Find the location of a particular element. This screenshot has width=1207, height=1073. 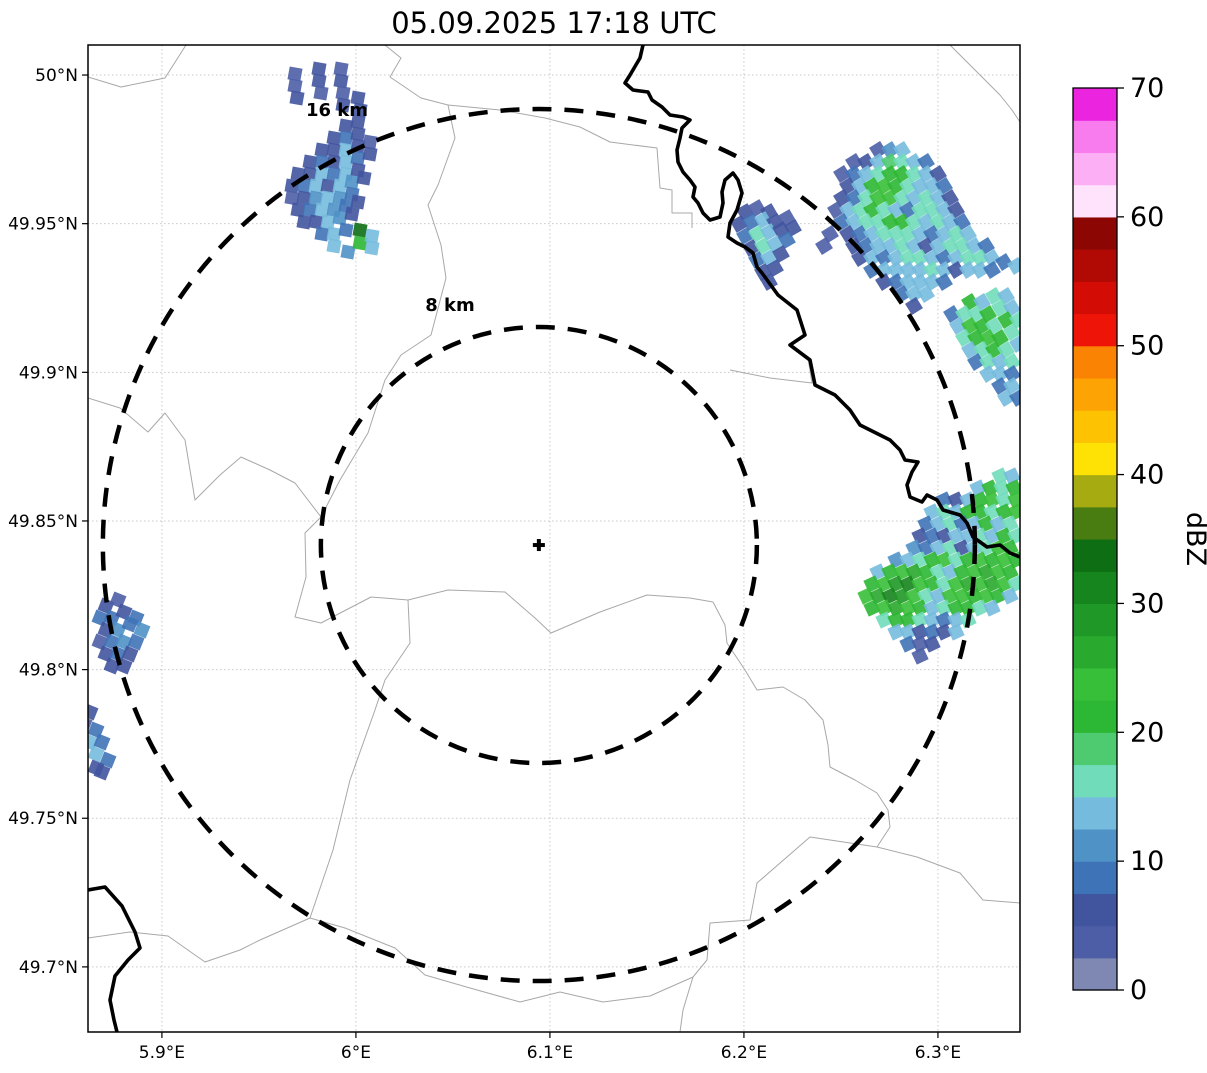

y-tick-label: 49.75°N is located at coordinates (43, 819).